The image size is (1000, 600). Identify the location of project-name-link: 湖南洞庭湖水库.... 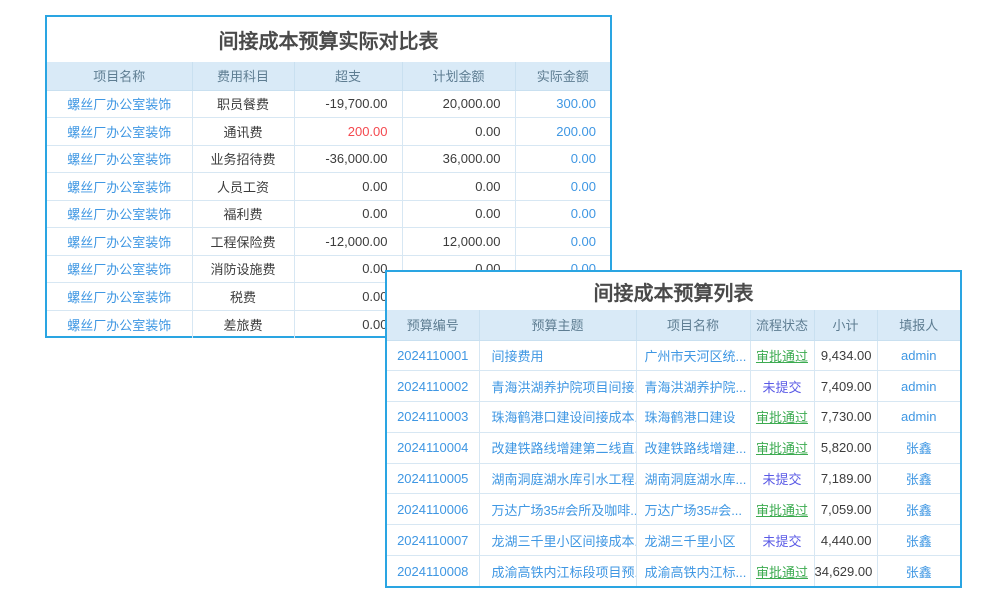
(693, 478).